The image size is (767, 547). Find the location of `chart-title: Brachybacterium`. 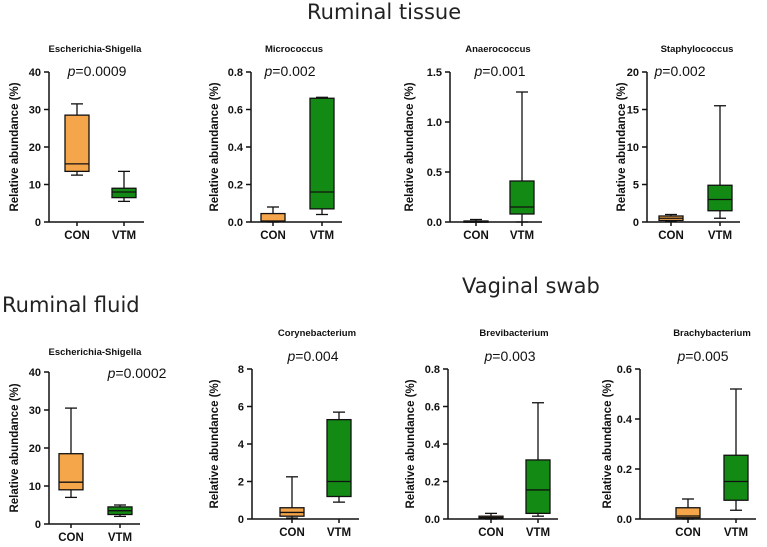

chart-title: Brachybacterium is located at coordinates (712, 333).